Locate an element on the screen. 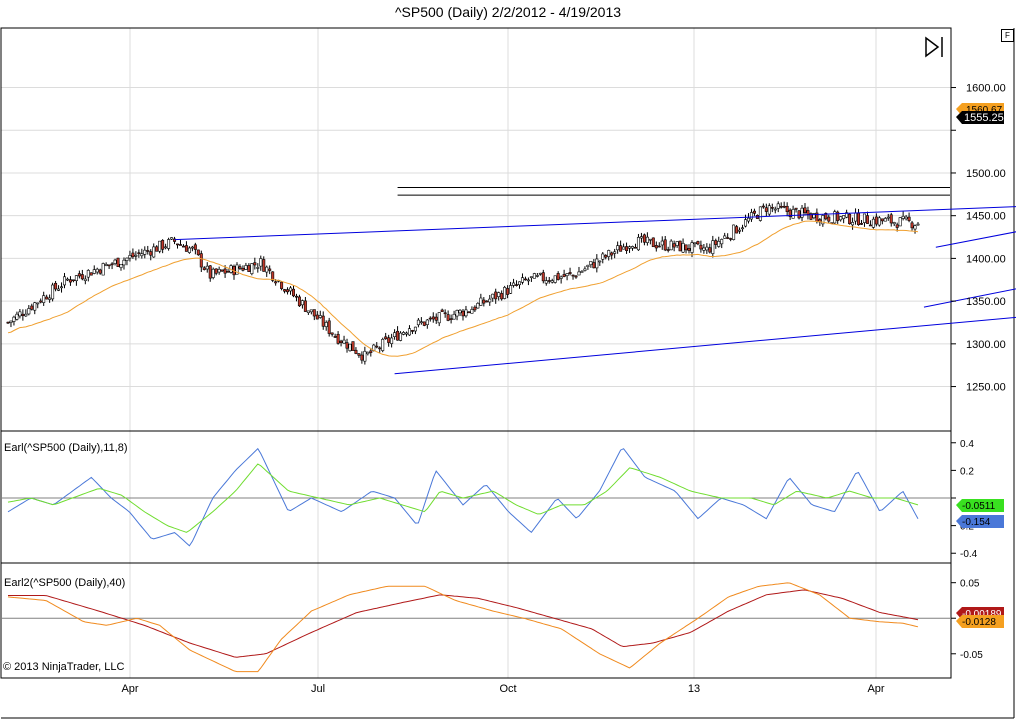  earl-panel-label: Earl(^SP500 (Daily),11,8) is located at coordinates (66, 448).